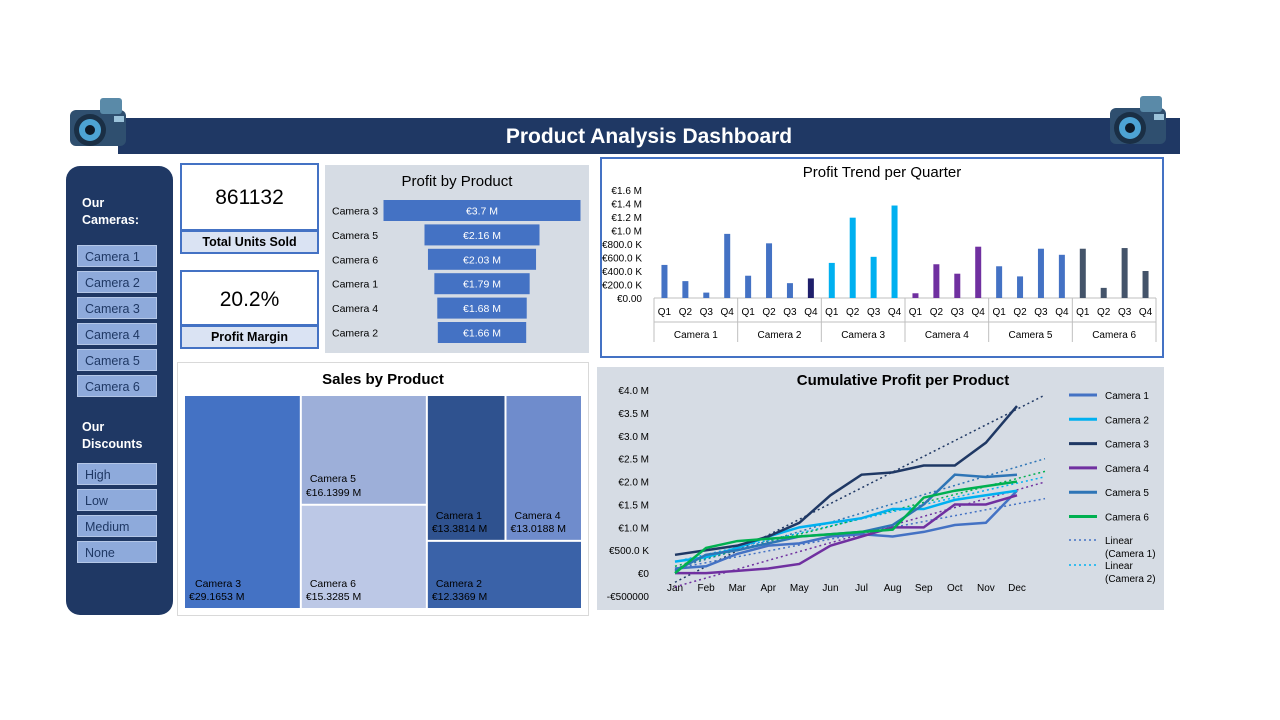 This screenshot has width=1280, height=720. I want to click on cum-y-tick-label: €3.0 M, so click(633, 437).